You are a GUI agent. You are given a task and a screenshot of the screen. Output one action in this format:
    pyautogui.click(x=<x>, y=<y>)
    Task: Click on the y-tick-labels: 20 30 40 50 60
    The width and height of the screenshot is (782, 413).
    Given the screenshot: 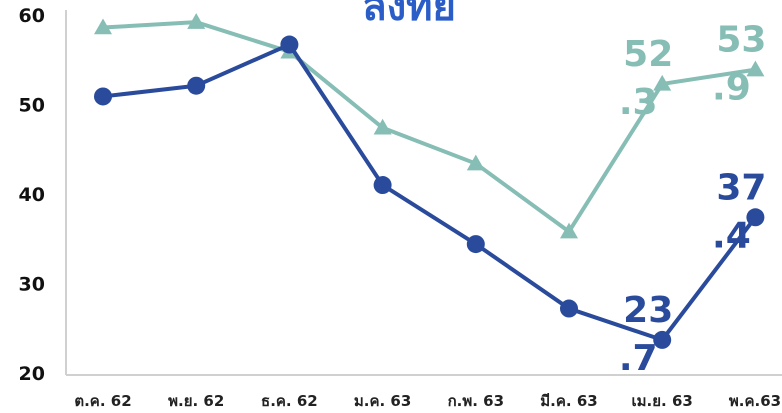 What is the action you would take?
    pyautogui.click(x=32, y=195)
    